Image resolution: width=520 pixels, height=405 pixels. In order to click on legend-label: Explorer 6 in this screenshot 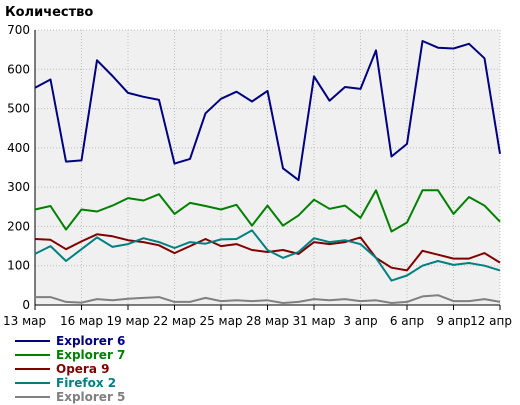, I will do `click(90, 341)`.